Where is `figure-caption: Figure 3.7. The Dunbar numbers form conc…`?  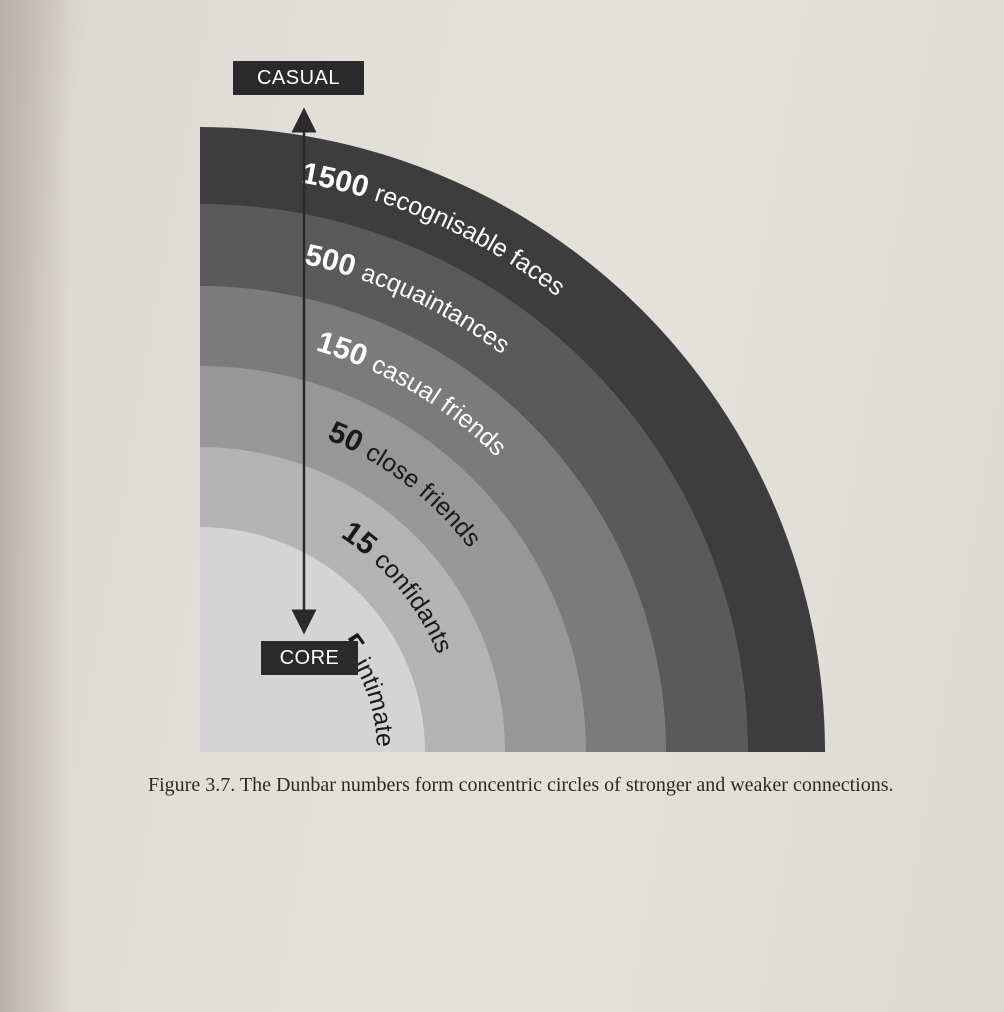
figure-caption: Figure 3.7. The Dunbar numbers form conc… is located at coordinates (521, 785).